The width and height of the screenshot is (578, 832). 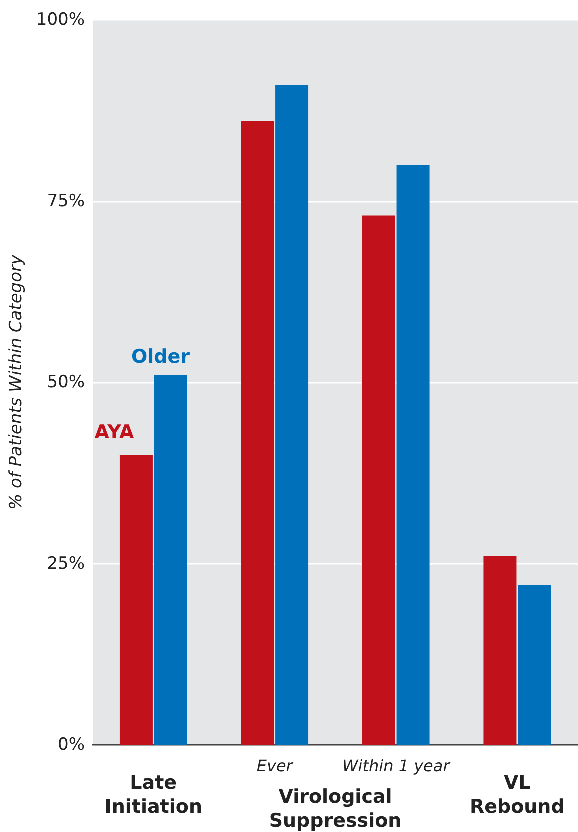 What do you see at coordinates (66, 564) in the screenshot?
I see `y-tick-label: 25%` at bounding box center [66, 564].